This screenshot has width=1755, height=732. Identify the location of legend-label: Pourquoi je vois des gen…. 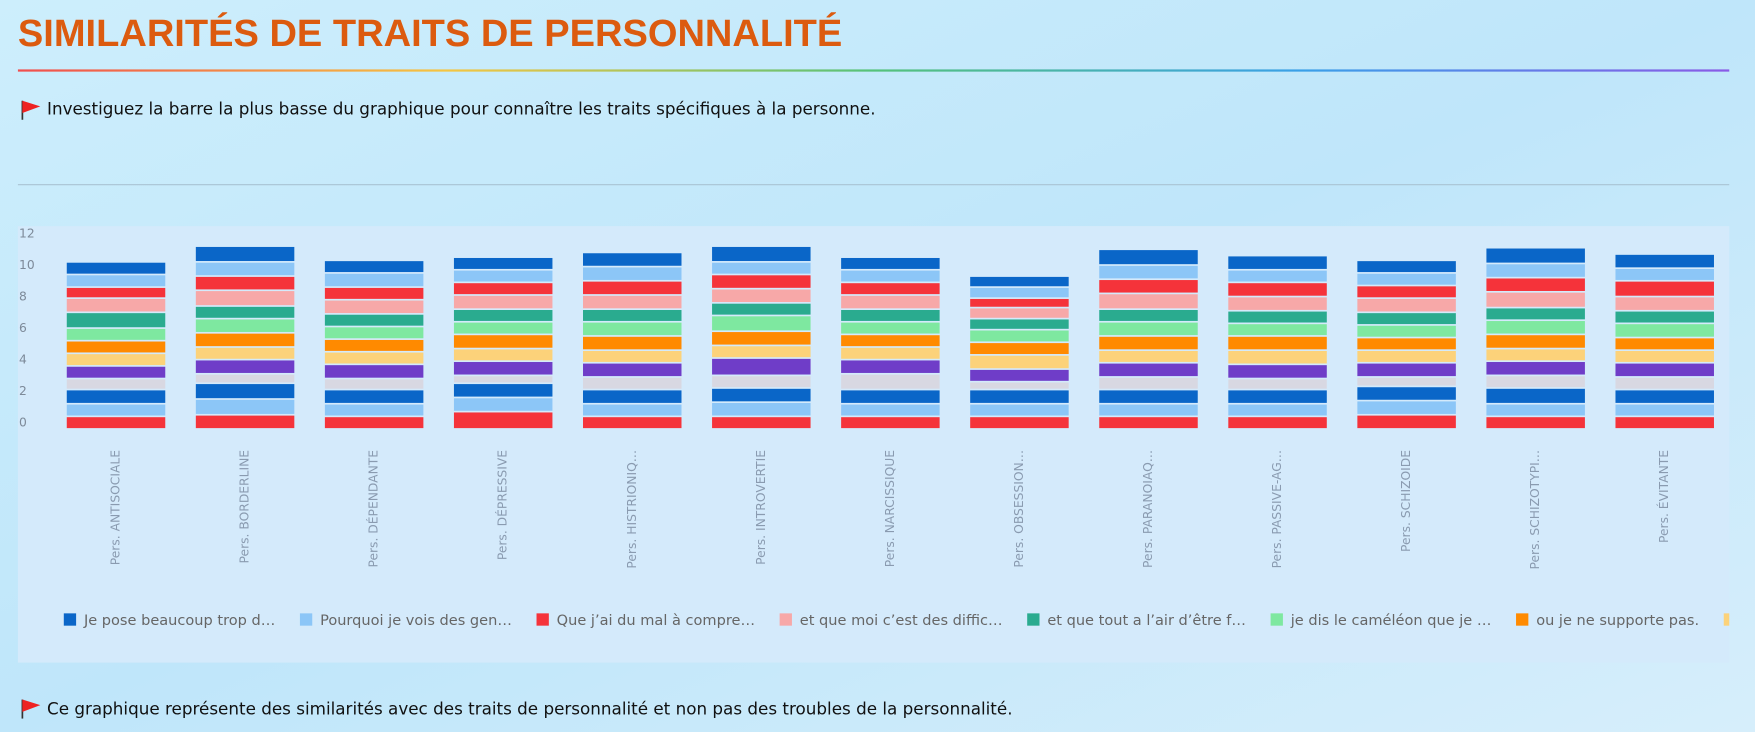
(416, 620).